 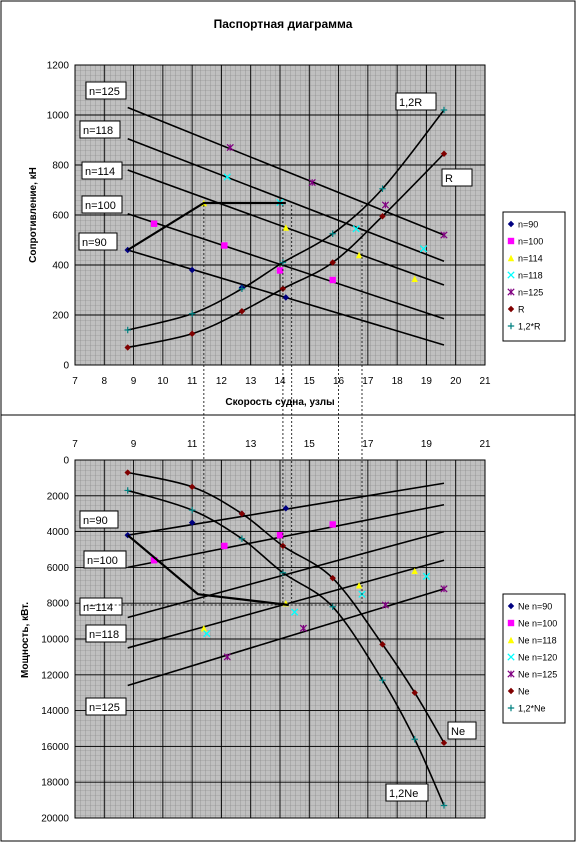 What do you see at coordinates (163, 381) in the screenshot?
I see `top-x-tick-3: 10` at bounding box center [163, 381].